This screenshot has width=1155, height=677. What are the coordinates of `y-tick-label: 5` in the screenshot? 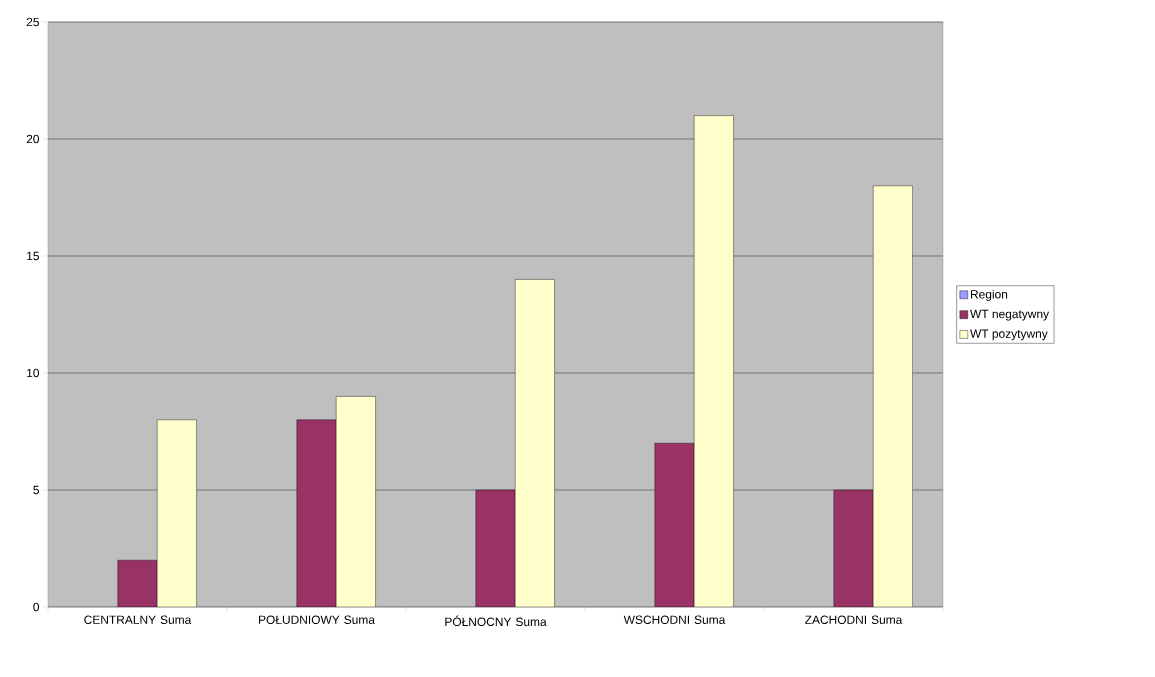 It's located at (36, 490).